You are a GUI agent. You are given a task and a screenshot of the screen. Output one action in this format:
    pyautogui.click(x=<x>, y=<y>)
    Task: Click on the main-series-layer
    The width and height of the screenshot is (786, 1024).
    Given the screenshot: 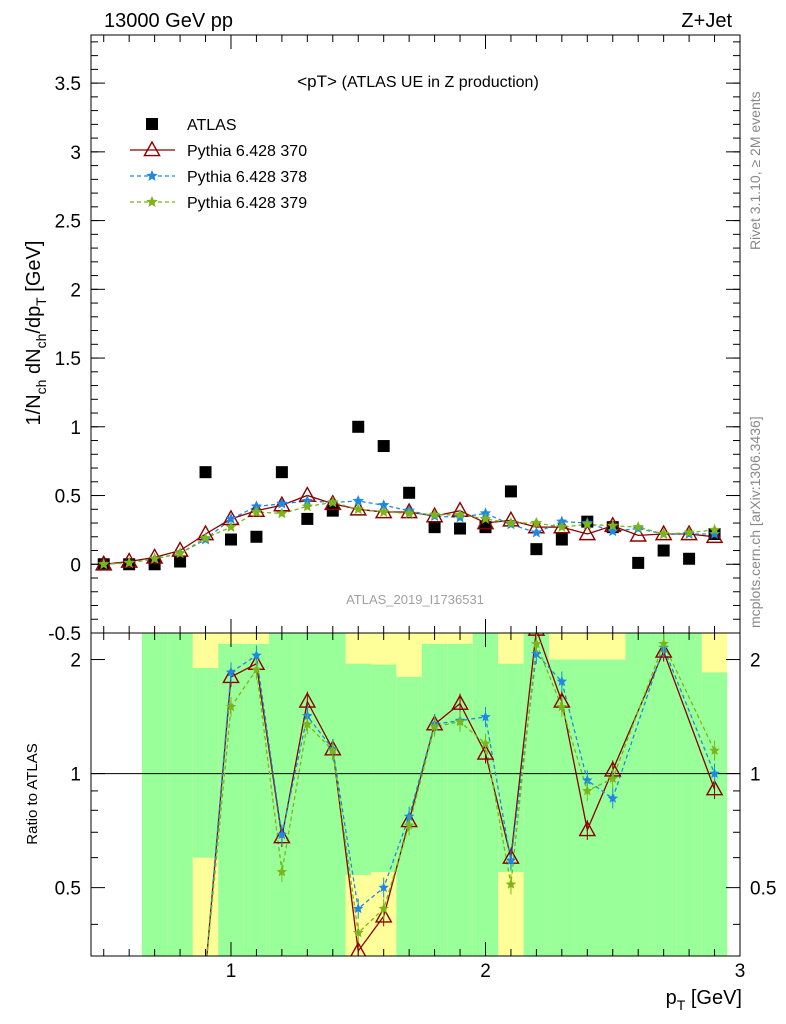 What is the action you would take?
    pyautogui.click(x=409, y=495)
    